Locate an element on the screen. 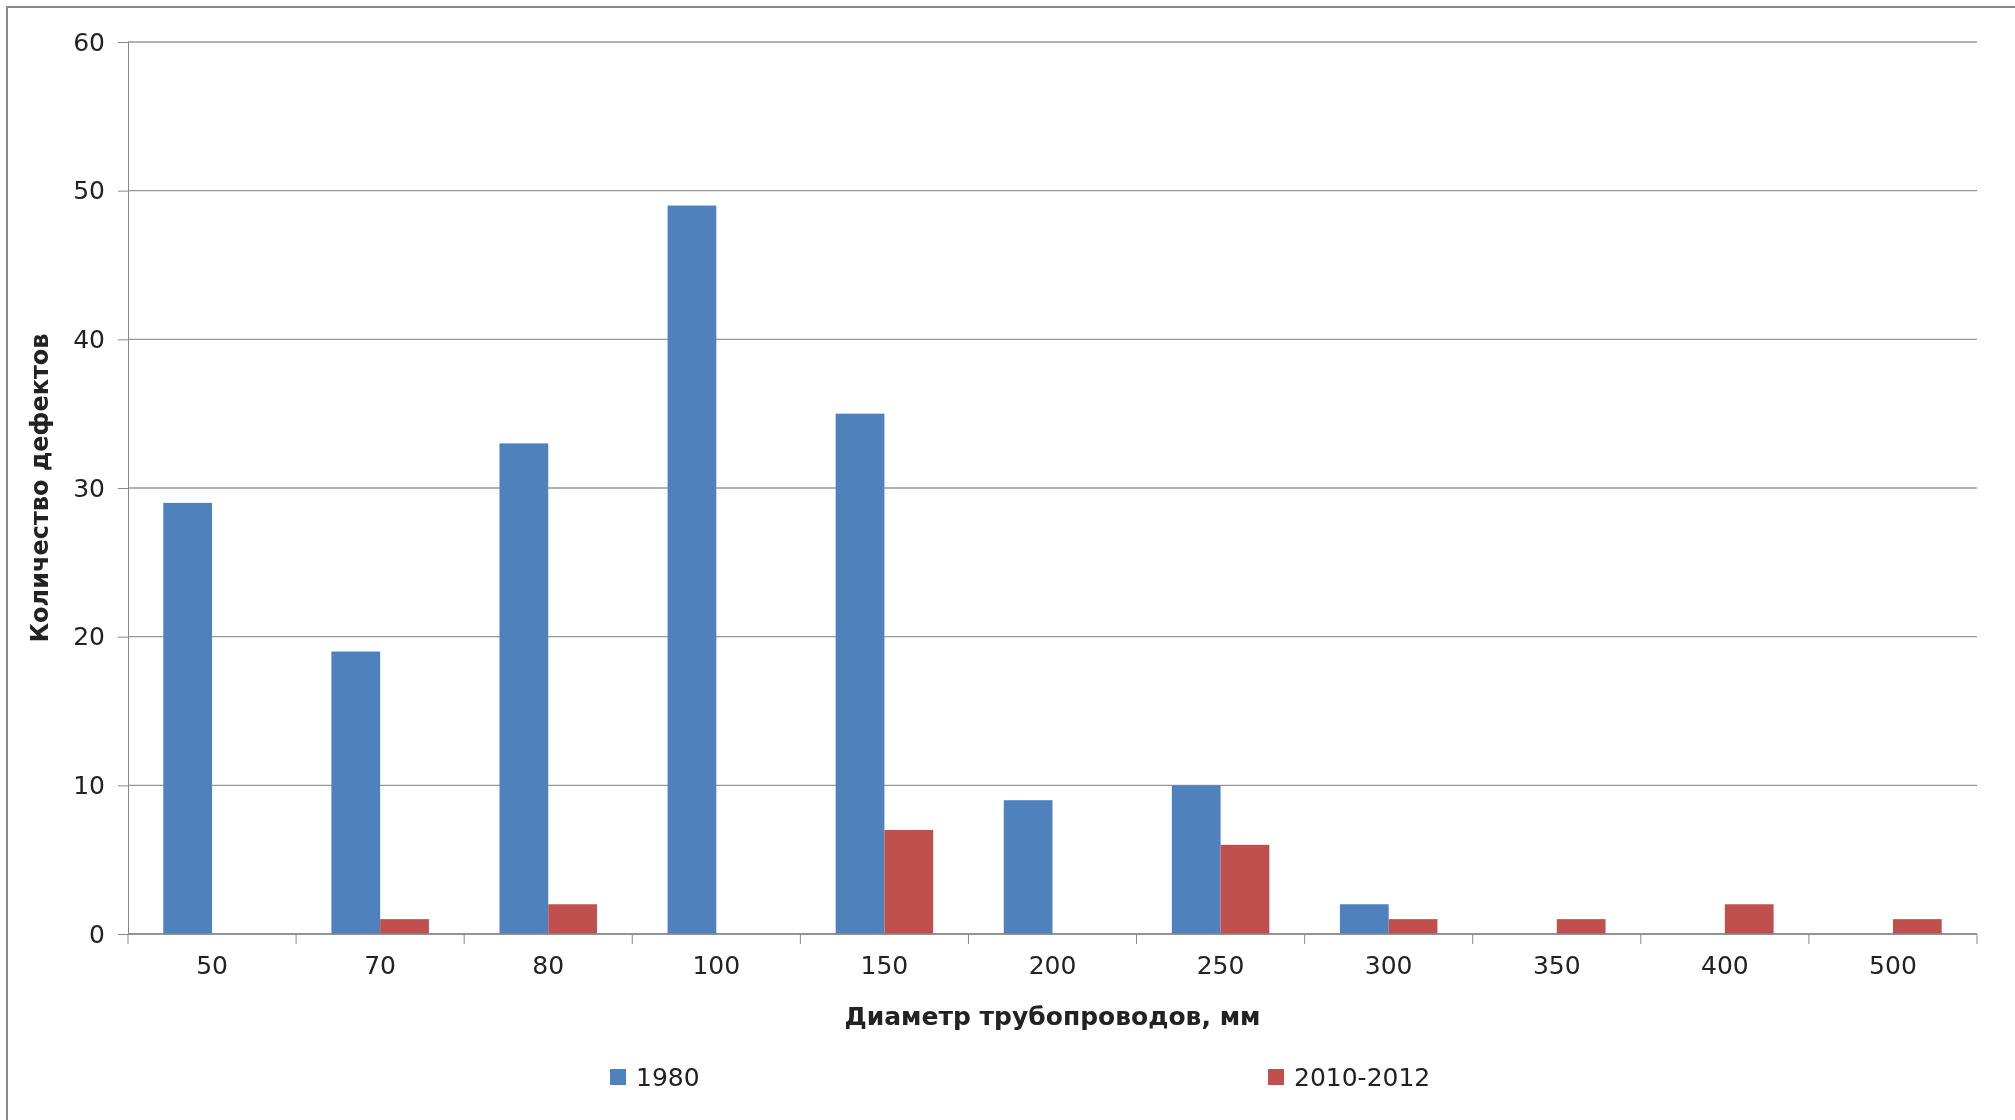  x-tick-label: 70 is located at coordinates (380, 965).